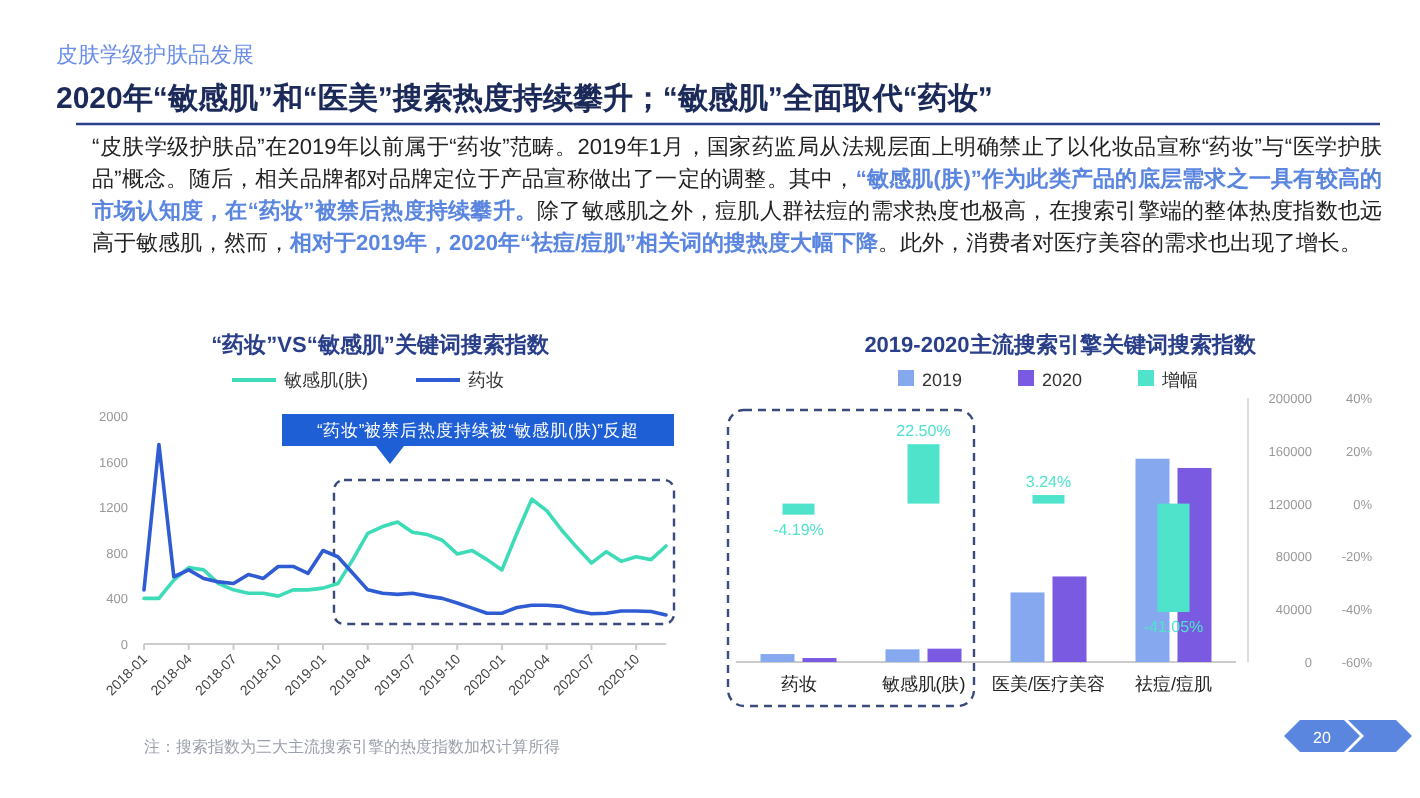 This screenshot has height=798, width=1420. Describe the element at coordinates (381, 345) in the screenshot. I see `chart-title: “药妆”VS“敏感肌”关键词搜索指数` at that location.